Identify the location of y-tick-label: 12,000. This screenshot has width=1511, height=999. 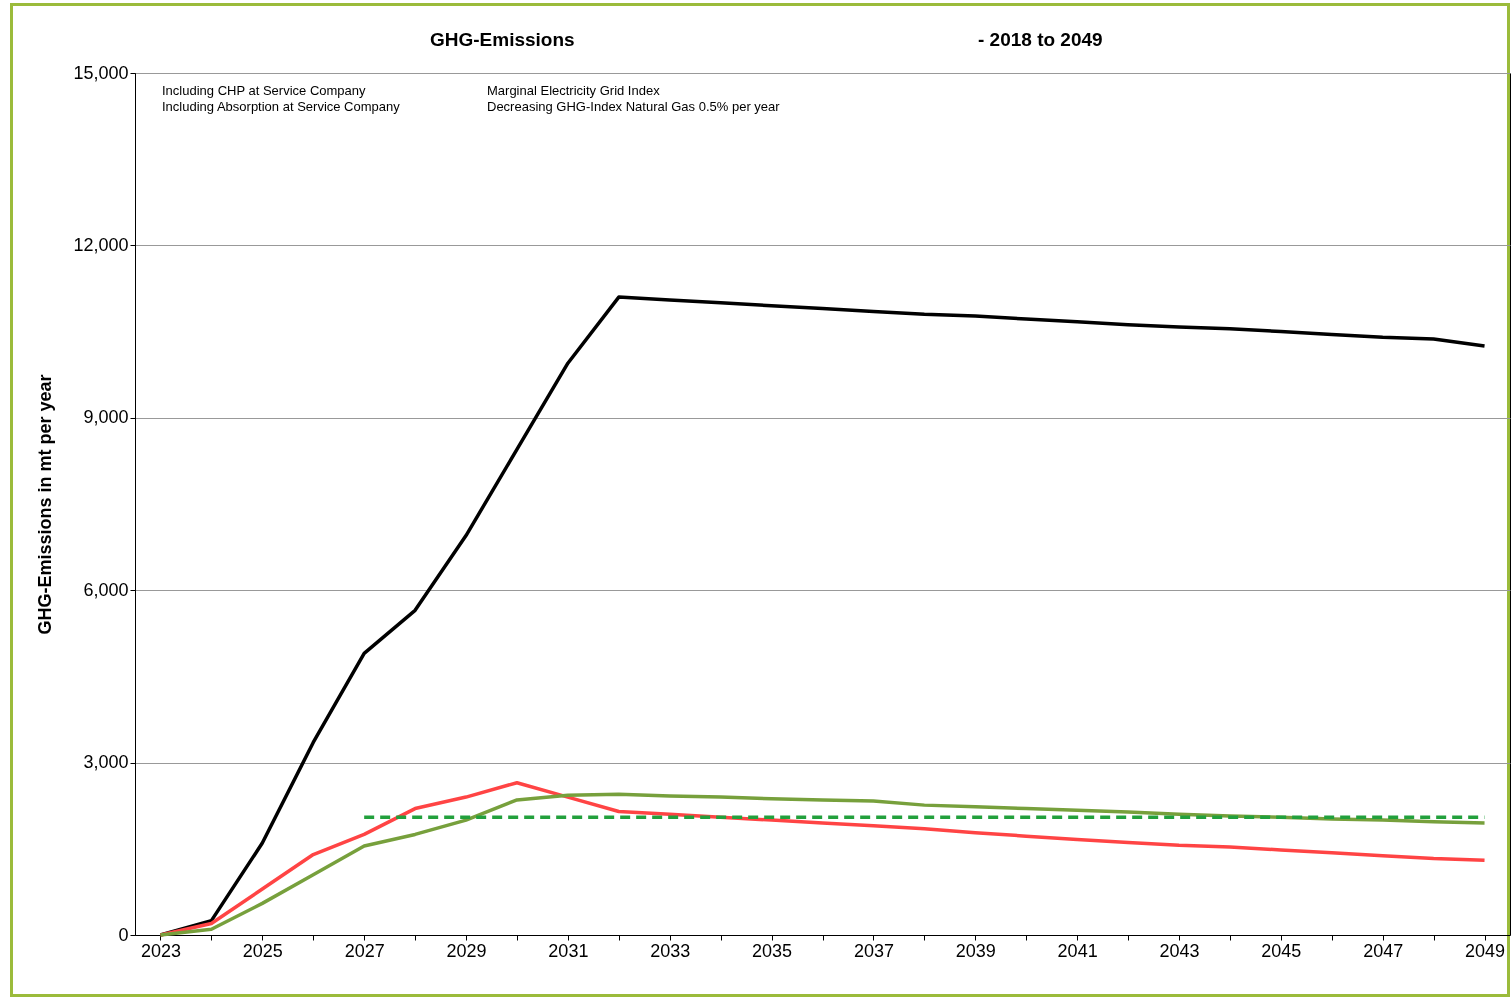
(101, 244).